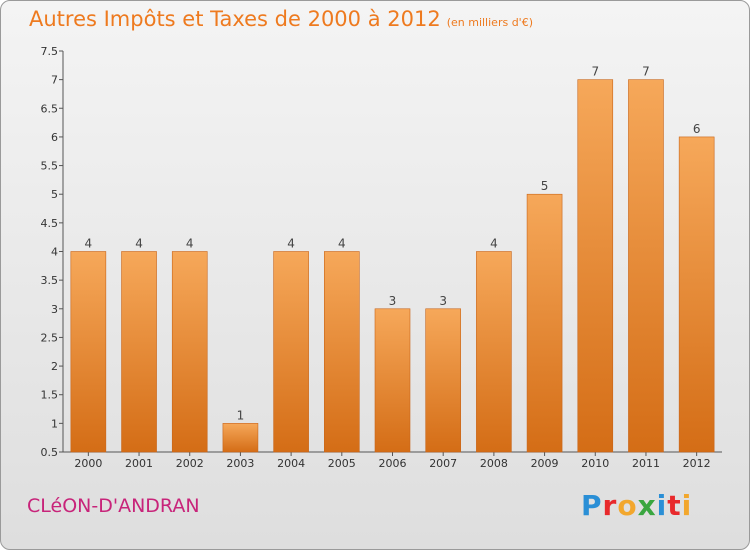 This screenshot has width=750, height=550. What do you see at coordinates (50, 51) in the screenshot?
I see `y-tick-label: 7.5` at bounding box center [50, 51].